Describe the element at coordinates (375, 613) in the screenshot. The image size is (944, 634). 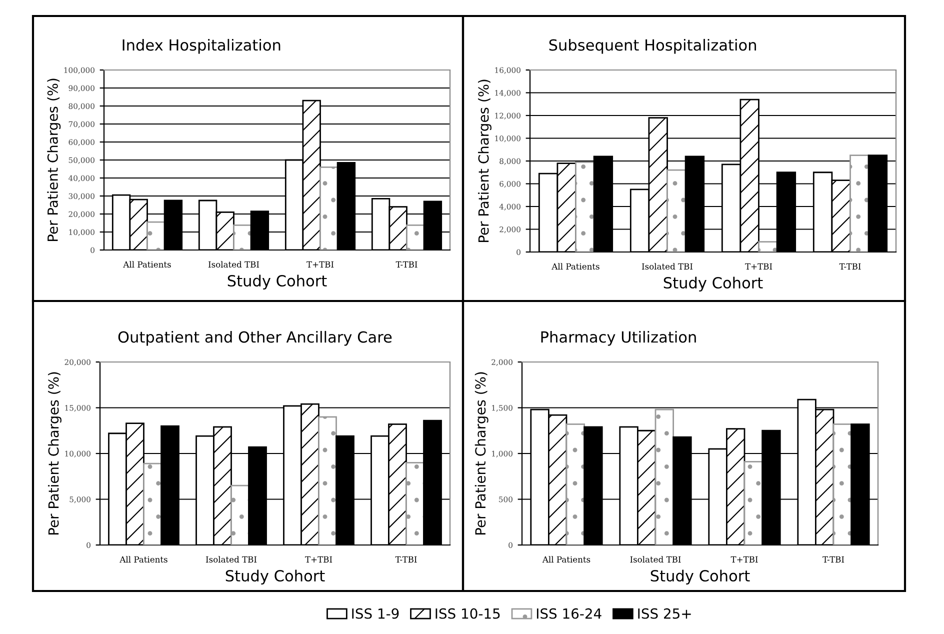
I see `legend-label: ISS 1-9` at that location.